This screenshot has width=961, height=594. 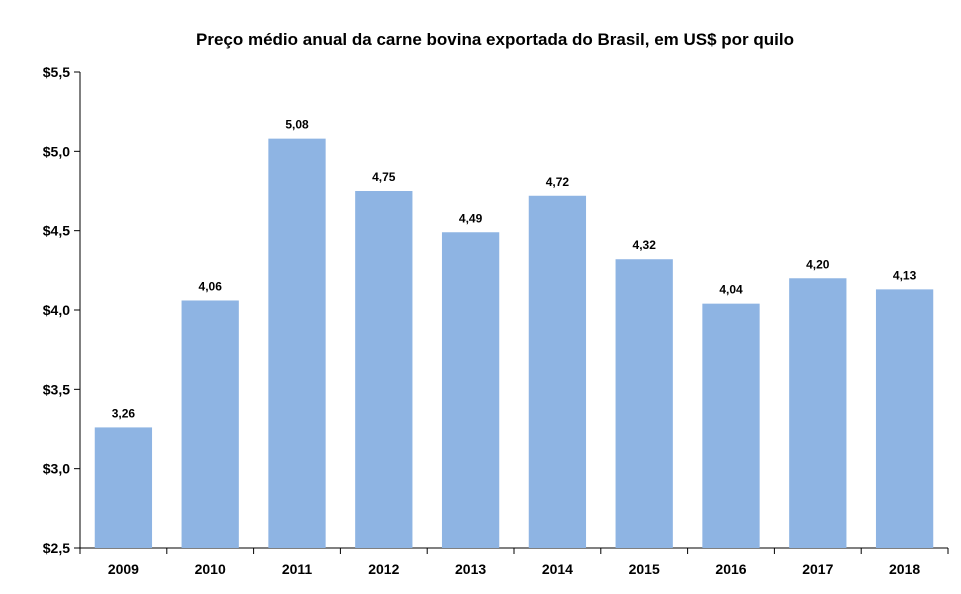 What do you see at coordinates (384, 177) in the screenshot?
I see `data-label-2012: 4,75` at bounding box center [384, 177].